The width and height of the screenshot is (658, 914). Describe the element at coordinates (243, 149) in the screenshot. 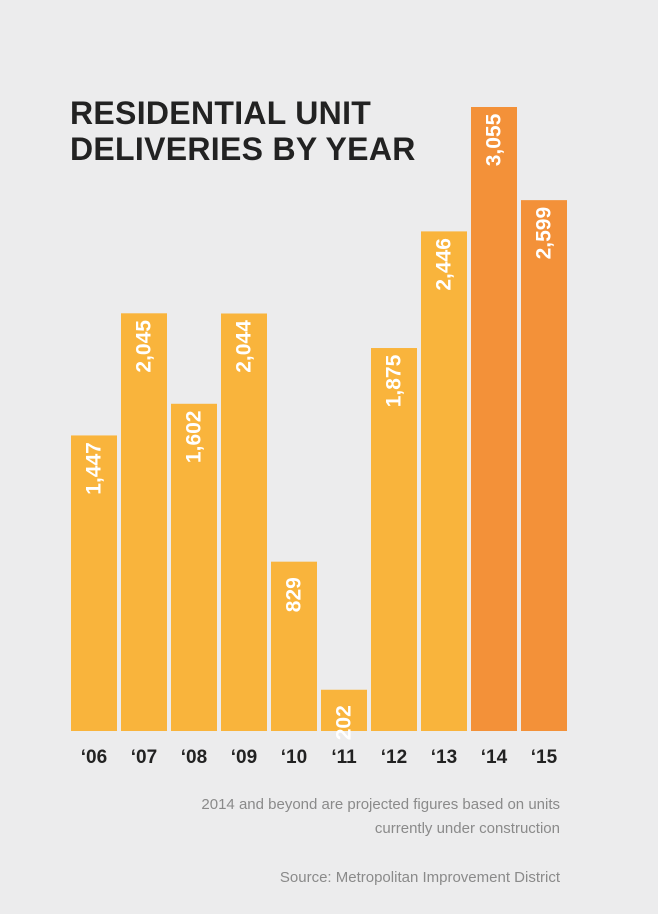

I see `chart-title-line-2: DELIVERIES BY YEAR` at that location.